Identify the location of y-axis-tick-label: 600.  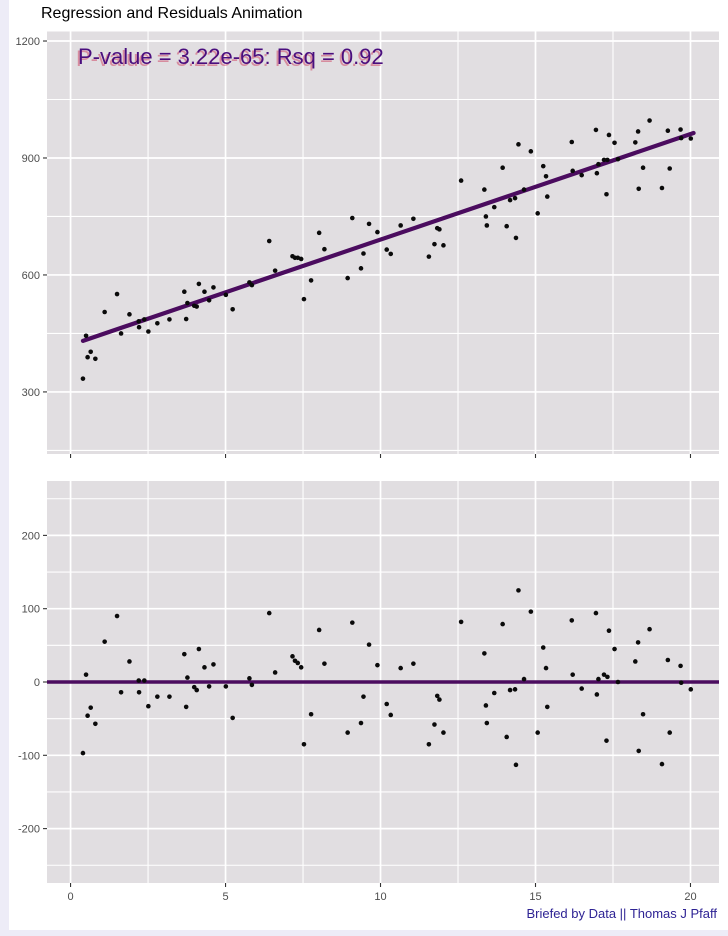
(31, 276).